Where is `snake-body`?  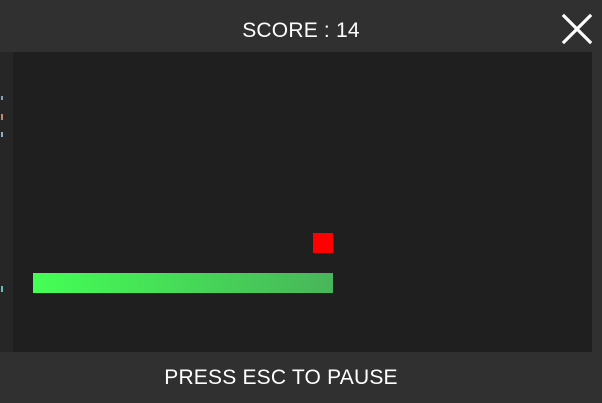 snake-body is located at coordinates (183, 283).